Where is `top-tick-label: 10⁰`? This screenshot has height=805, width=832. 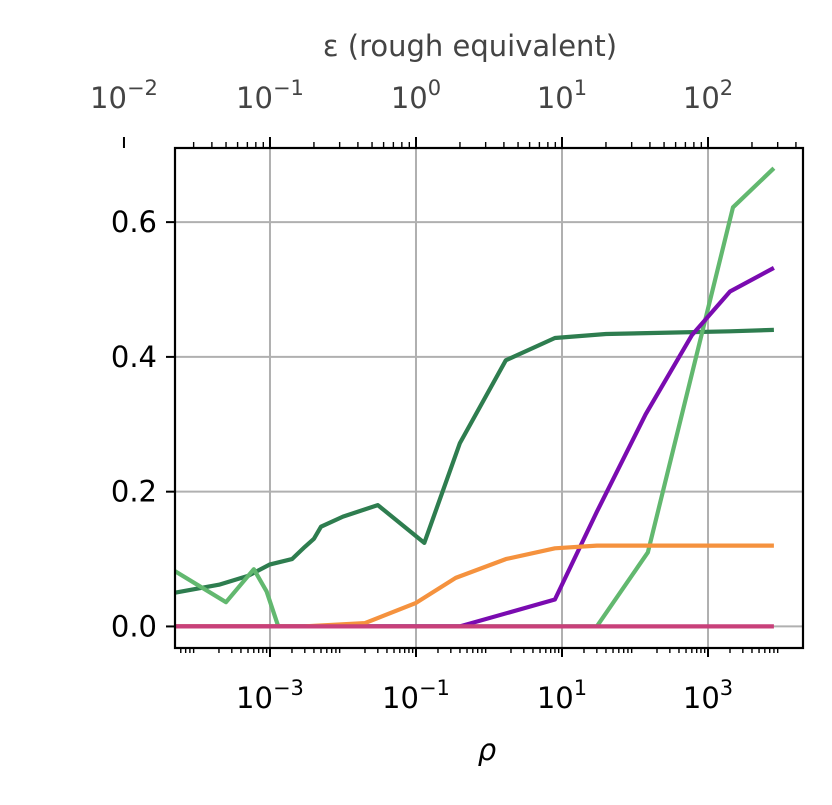
top-tick-label: 10⁰ is located at coordinates (416, 95).